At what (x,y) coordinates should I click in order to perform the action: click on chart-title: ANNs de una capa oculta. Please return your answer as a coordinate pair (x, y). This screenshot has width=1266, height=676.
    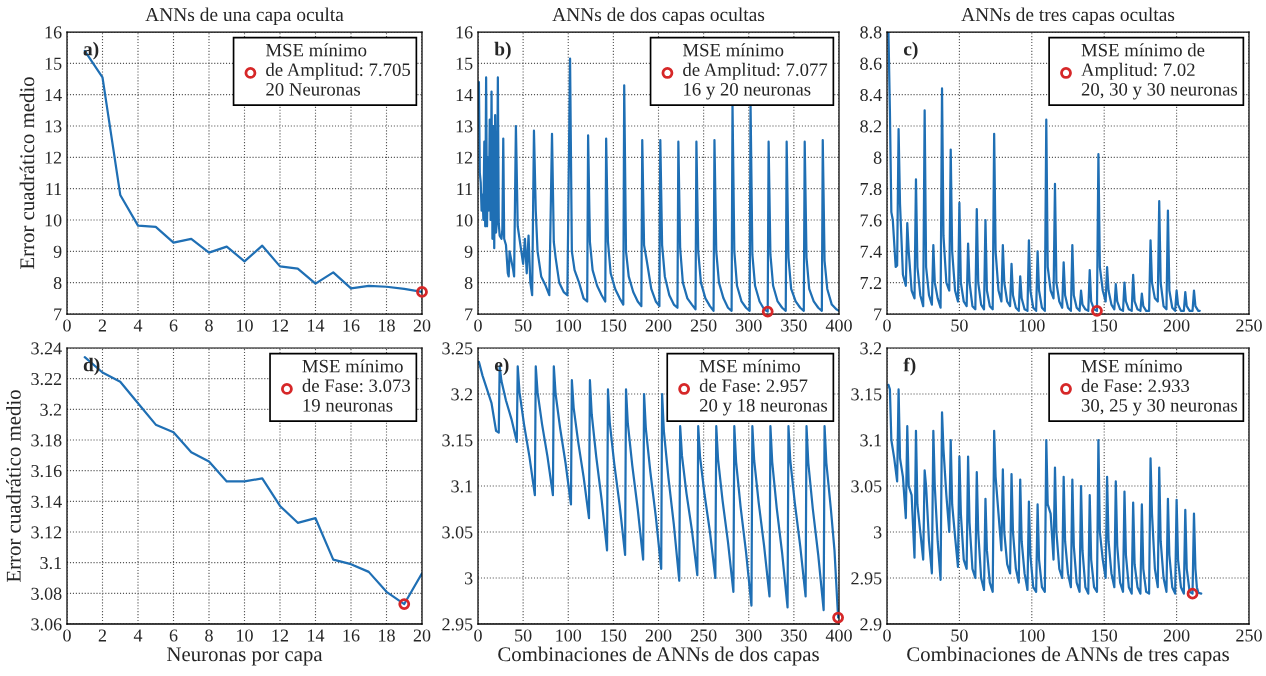
    Looking at the image, I should click on (244, 16).